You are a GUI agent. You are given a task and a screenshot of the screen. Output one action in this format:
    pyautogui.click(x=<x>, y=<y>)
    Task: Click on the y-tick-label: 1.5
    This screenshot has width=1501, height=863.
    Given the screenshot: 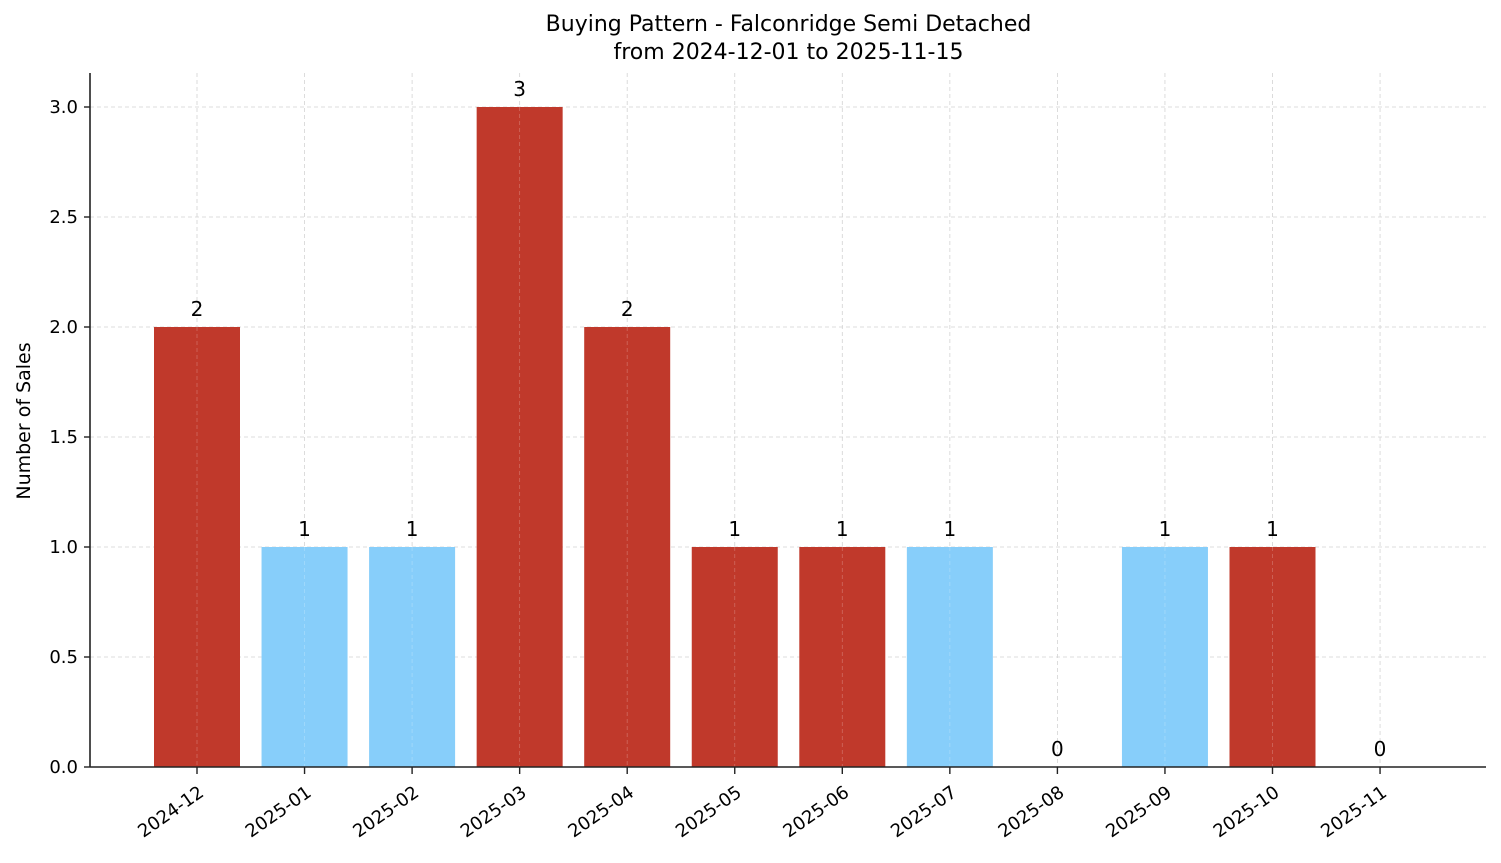 What is the action you would take?
    pyautogui.click(x=63, y=437)
    